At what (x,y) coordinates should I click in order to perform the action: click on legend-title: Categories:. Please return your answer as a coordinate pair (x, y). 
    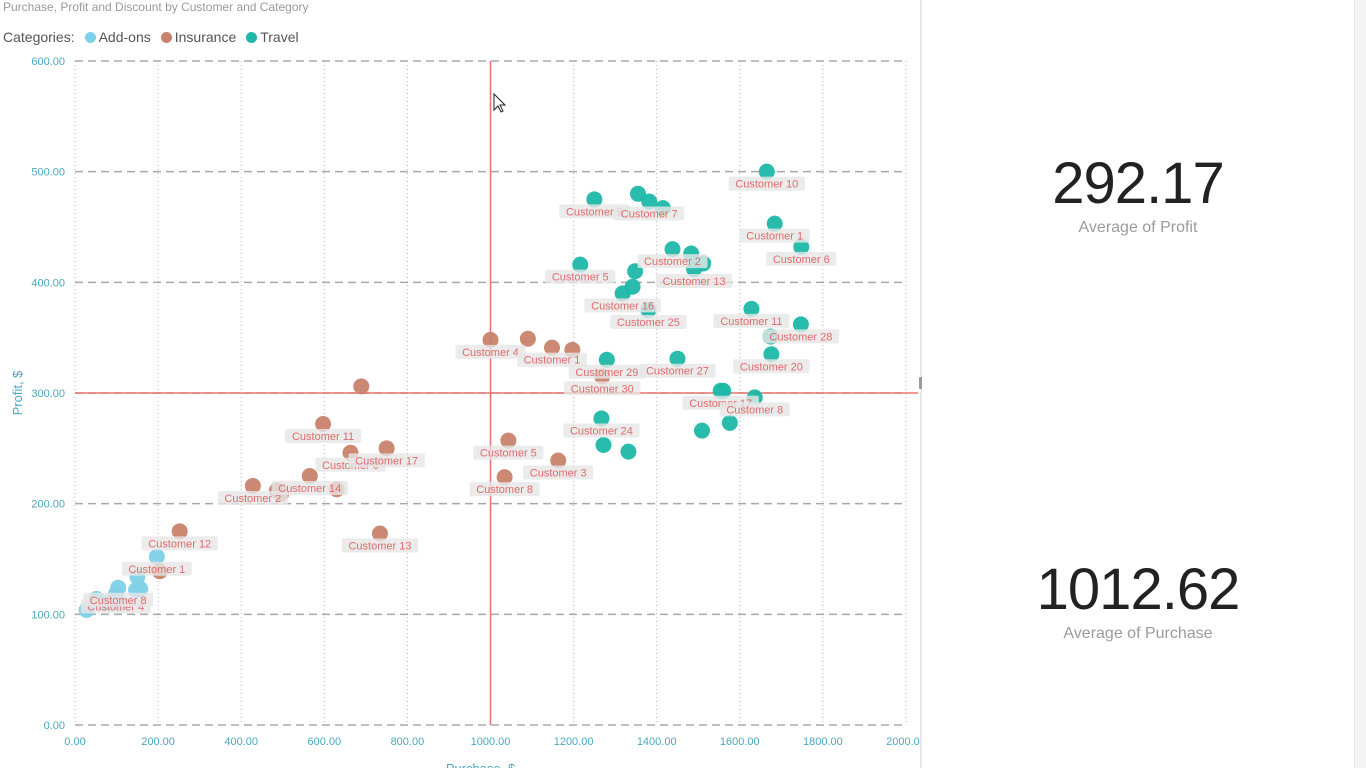
    Looking at the image, I should click on (39, 37).